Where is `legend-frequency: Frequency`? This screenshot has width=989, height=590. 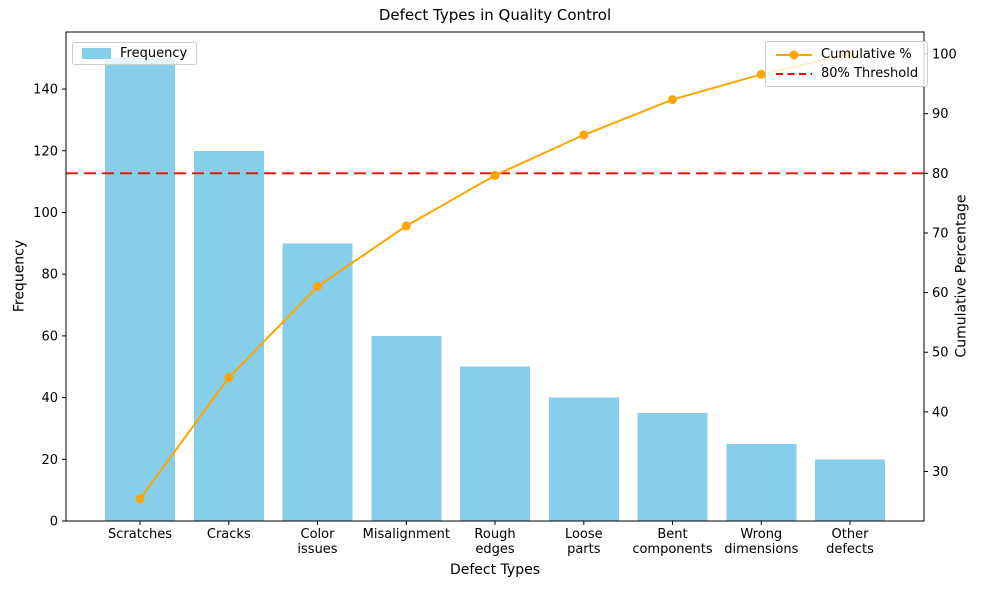 legend-frequency: Frequency is located at coordinates (135, 53).